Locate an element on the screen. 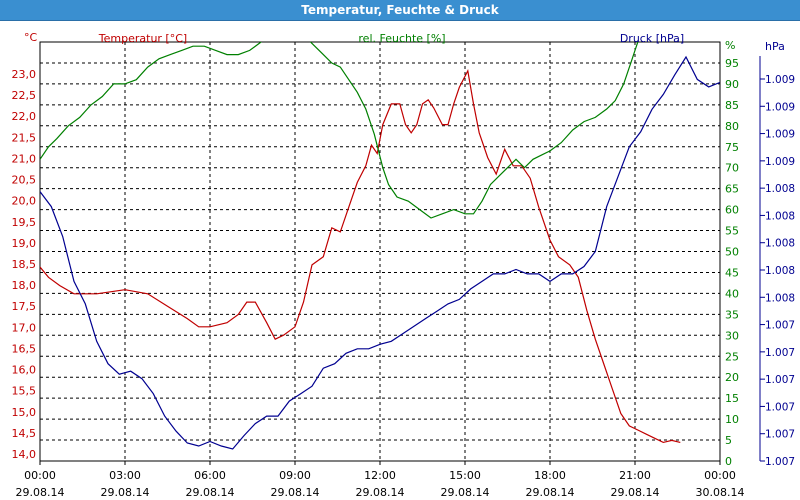 The height and width of the screenshot is (500, 800). humidity-tick-label: 90 is located at coordinates (732, 84).